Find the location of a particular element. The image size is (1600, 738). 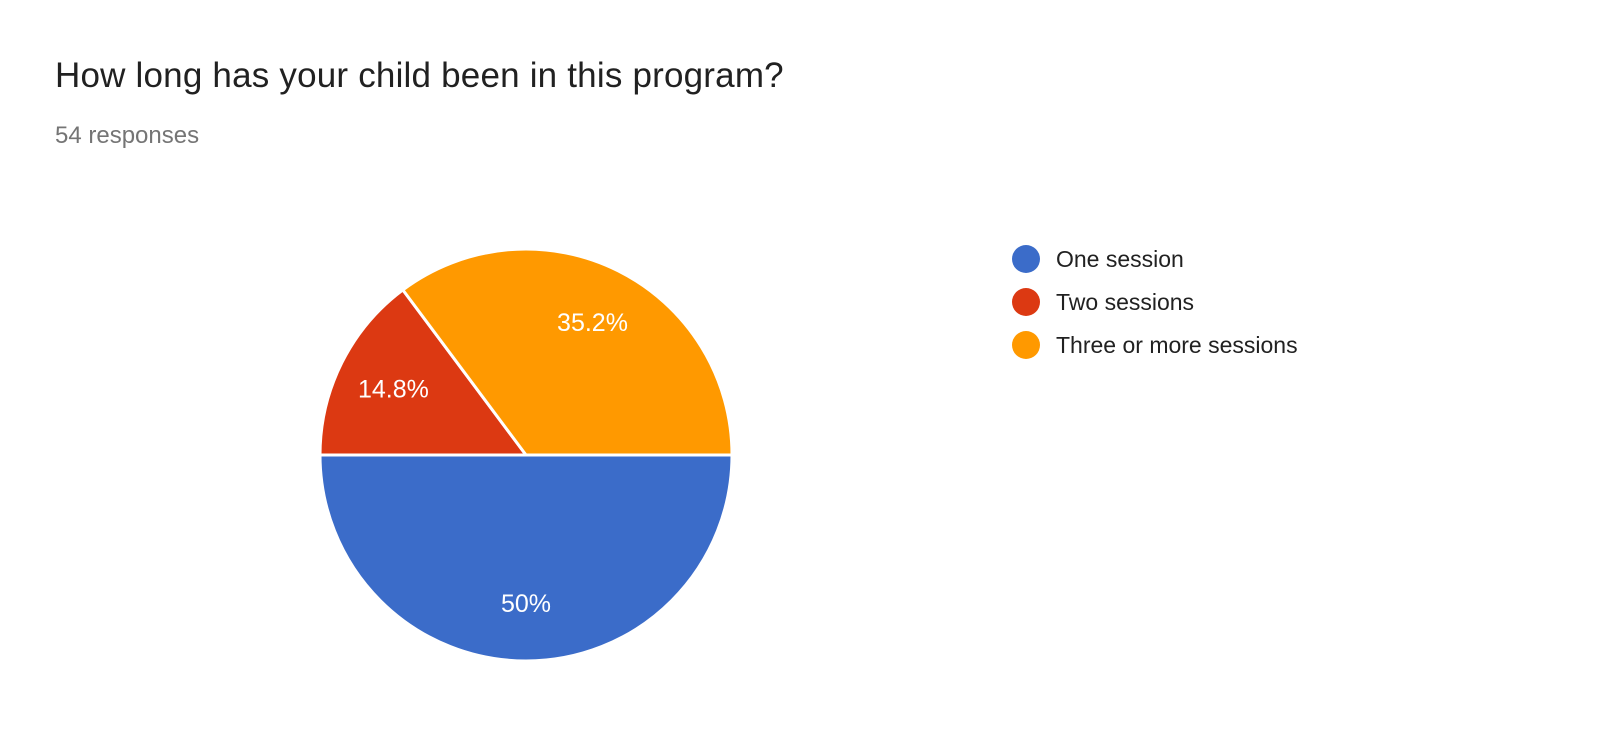

legend-item-one-session: One session is located at coordinates (1155, 259).